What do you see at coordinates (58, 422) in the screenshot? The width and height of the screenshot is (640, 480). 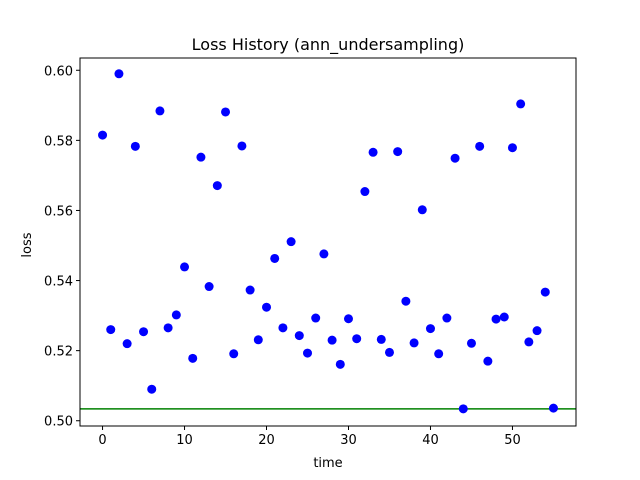 I see `y-tick-label: 0.50` at bounding box center [58, 422].